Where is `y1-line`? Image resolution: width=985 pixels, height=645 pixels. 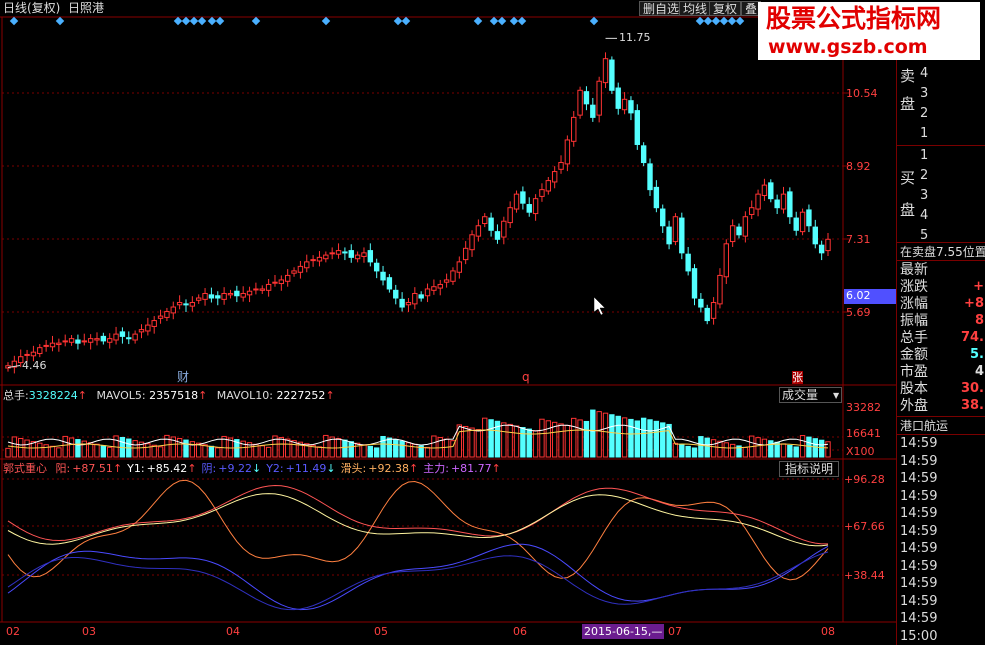 y1-line is located at coordinates (418, 520).